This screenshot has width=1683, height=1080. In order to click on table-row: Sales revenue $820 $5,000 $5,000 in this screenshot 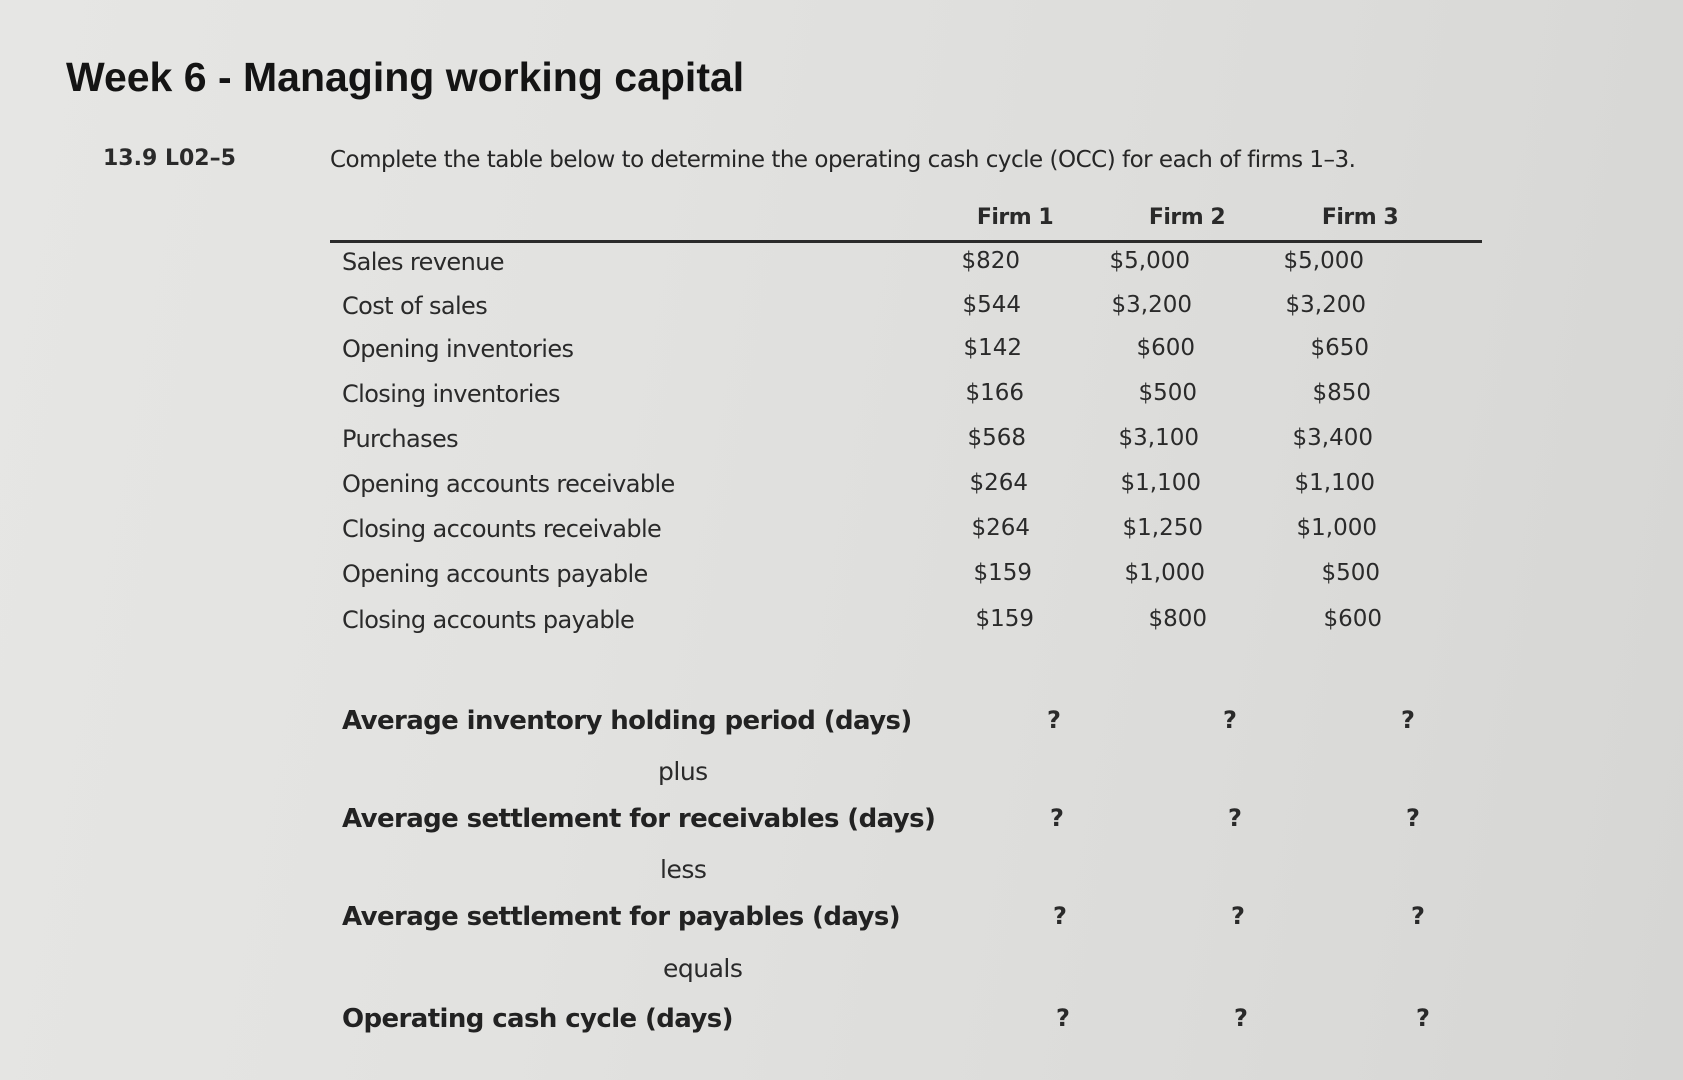, I will do `click(906, 268)`.